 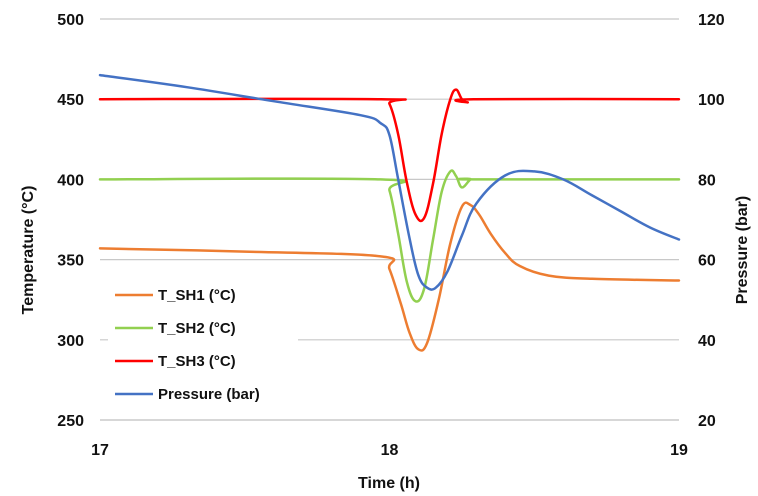 What do you see at coordinates (197, 295) in the screenshot?
I see `legend-label: T_SH1 (°C)` at bounding box center [197, 295].